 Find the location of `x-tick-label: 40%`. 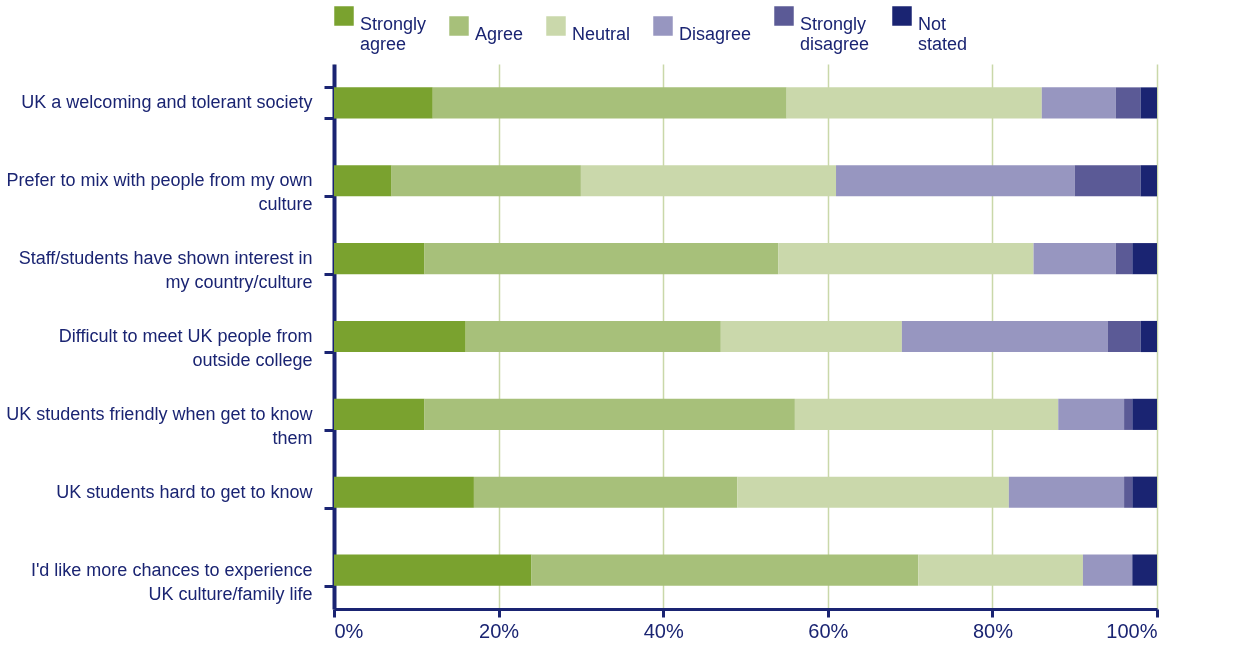

x-tick-label: 40% is located at coordinates (663, 630).